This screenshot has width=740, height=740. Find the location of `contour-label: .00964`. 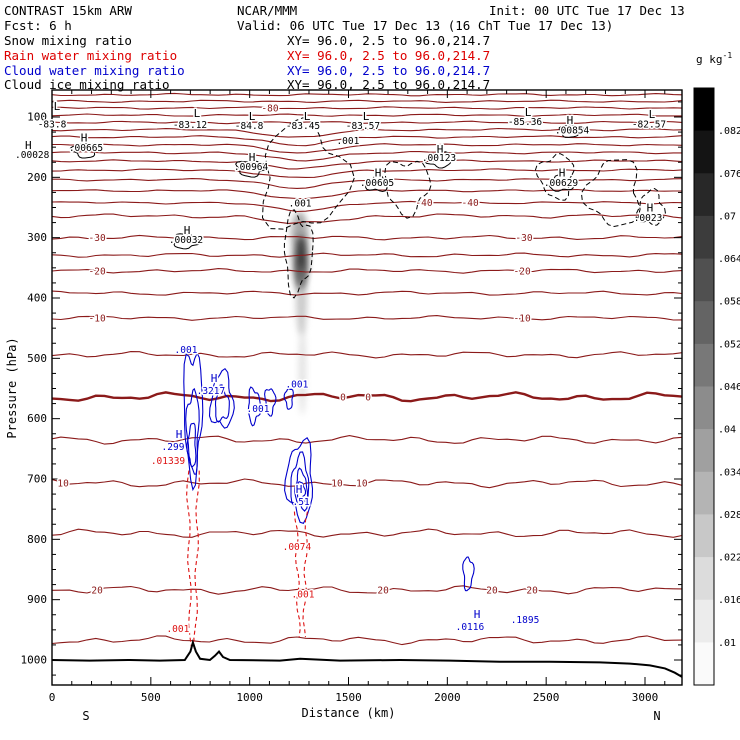

contour-label: .00964 is located at coordinates (251, 167).